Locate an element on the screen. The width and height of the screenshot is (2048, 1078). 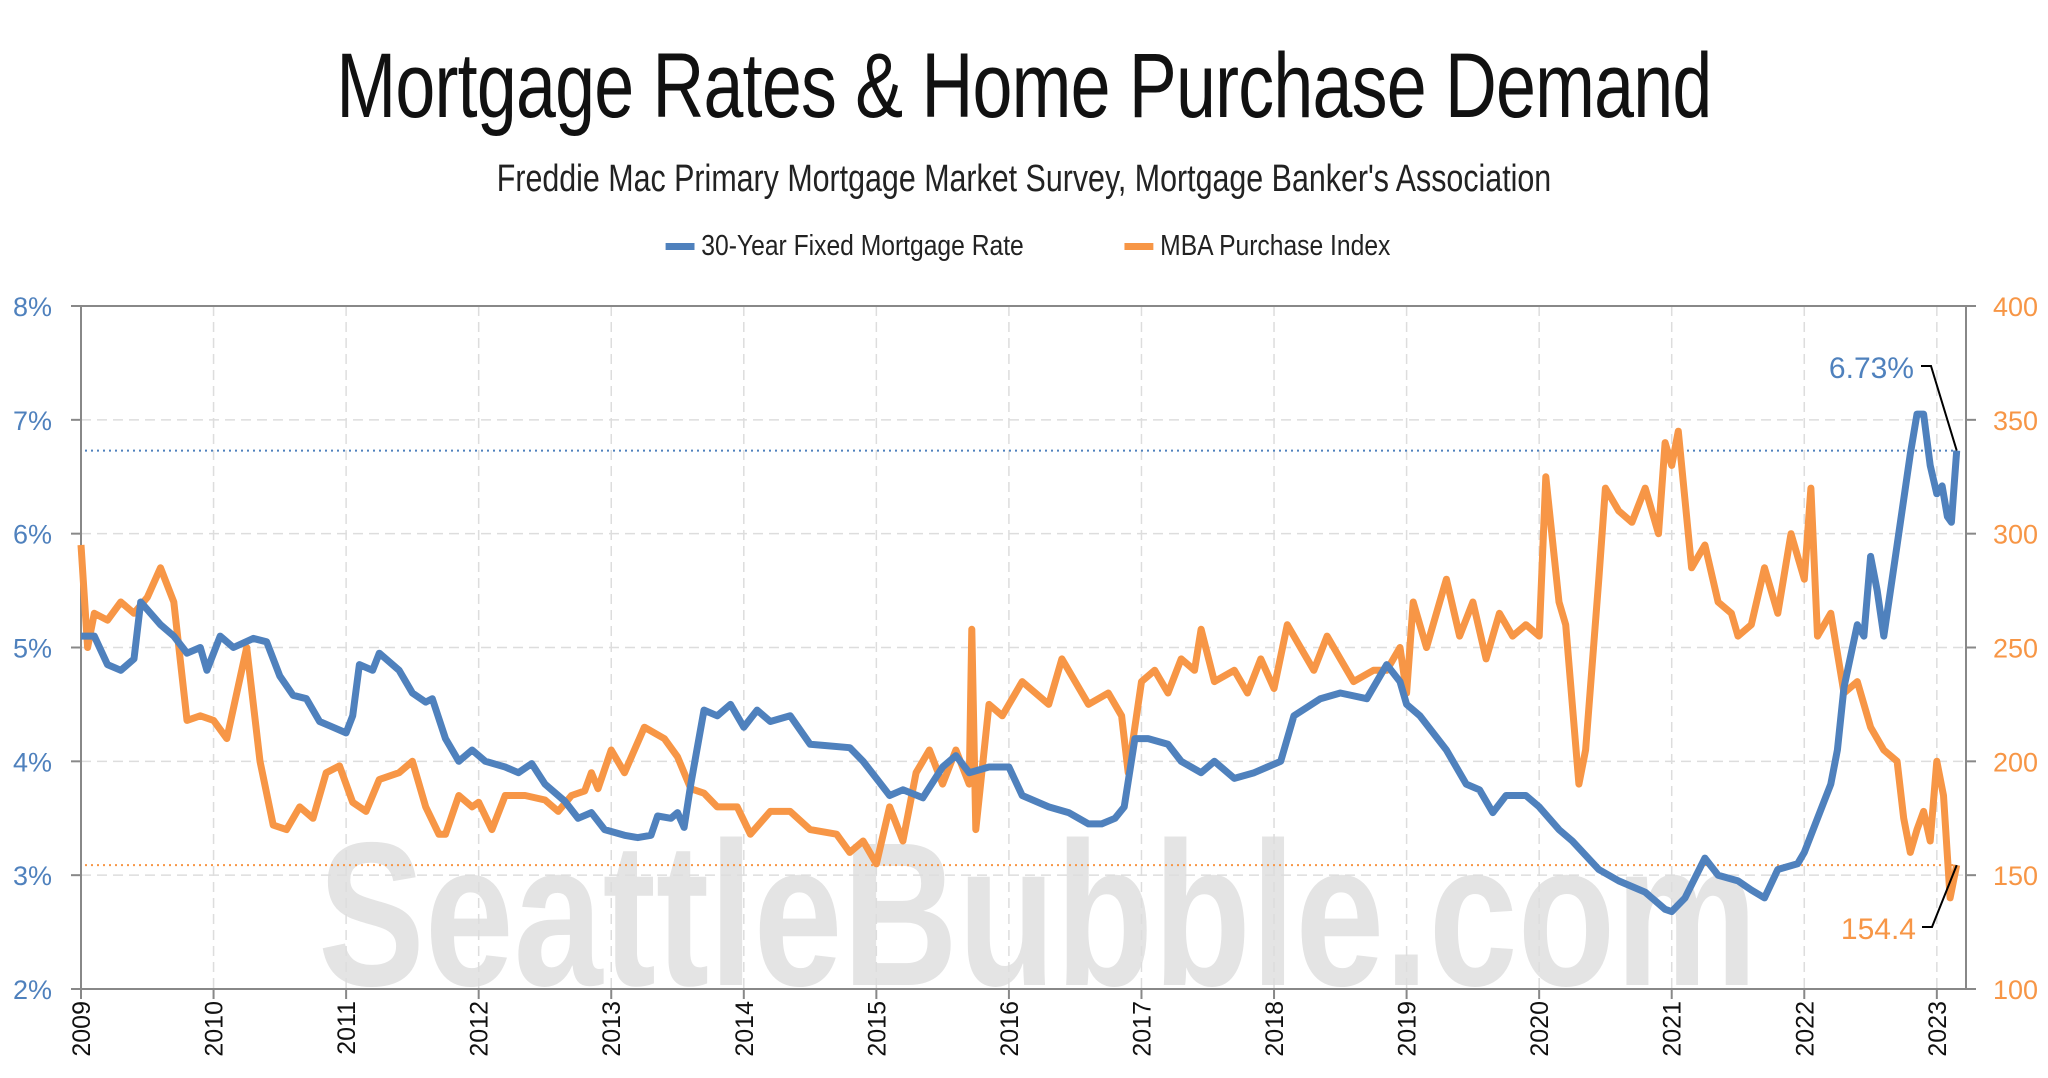
legend-swatch-blue is located at coordinates (680, 246).